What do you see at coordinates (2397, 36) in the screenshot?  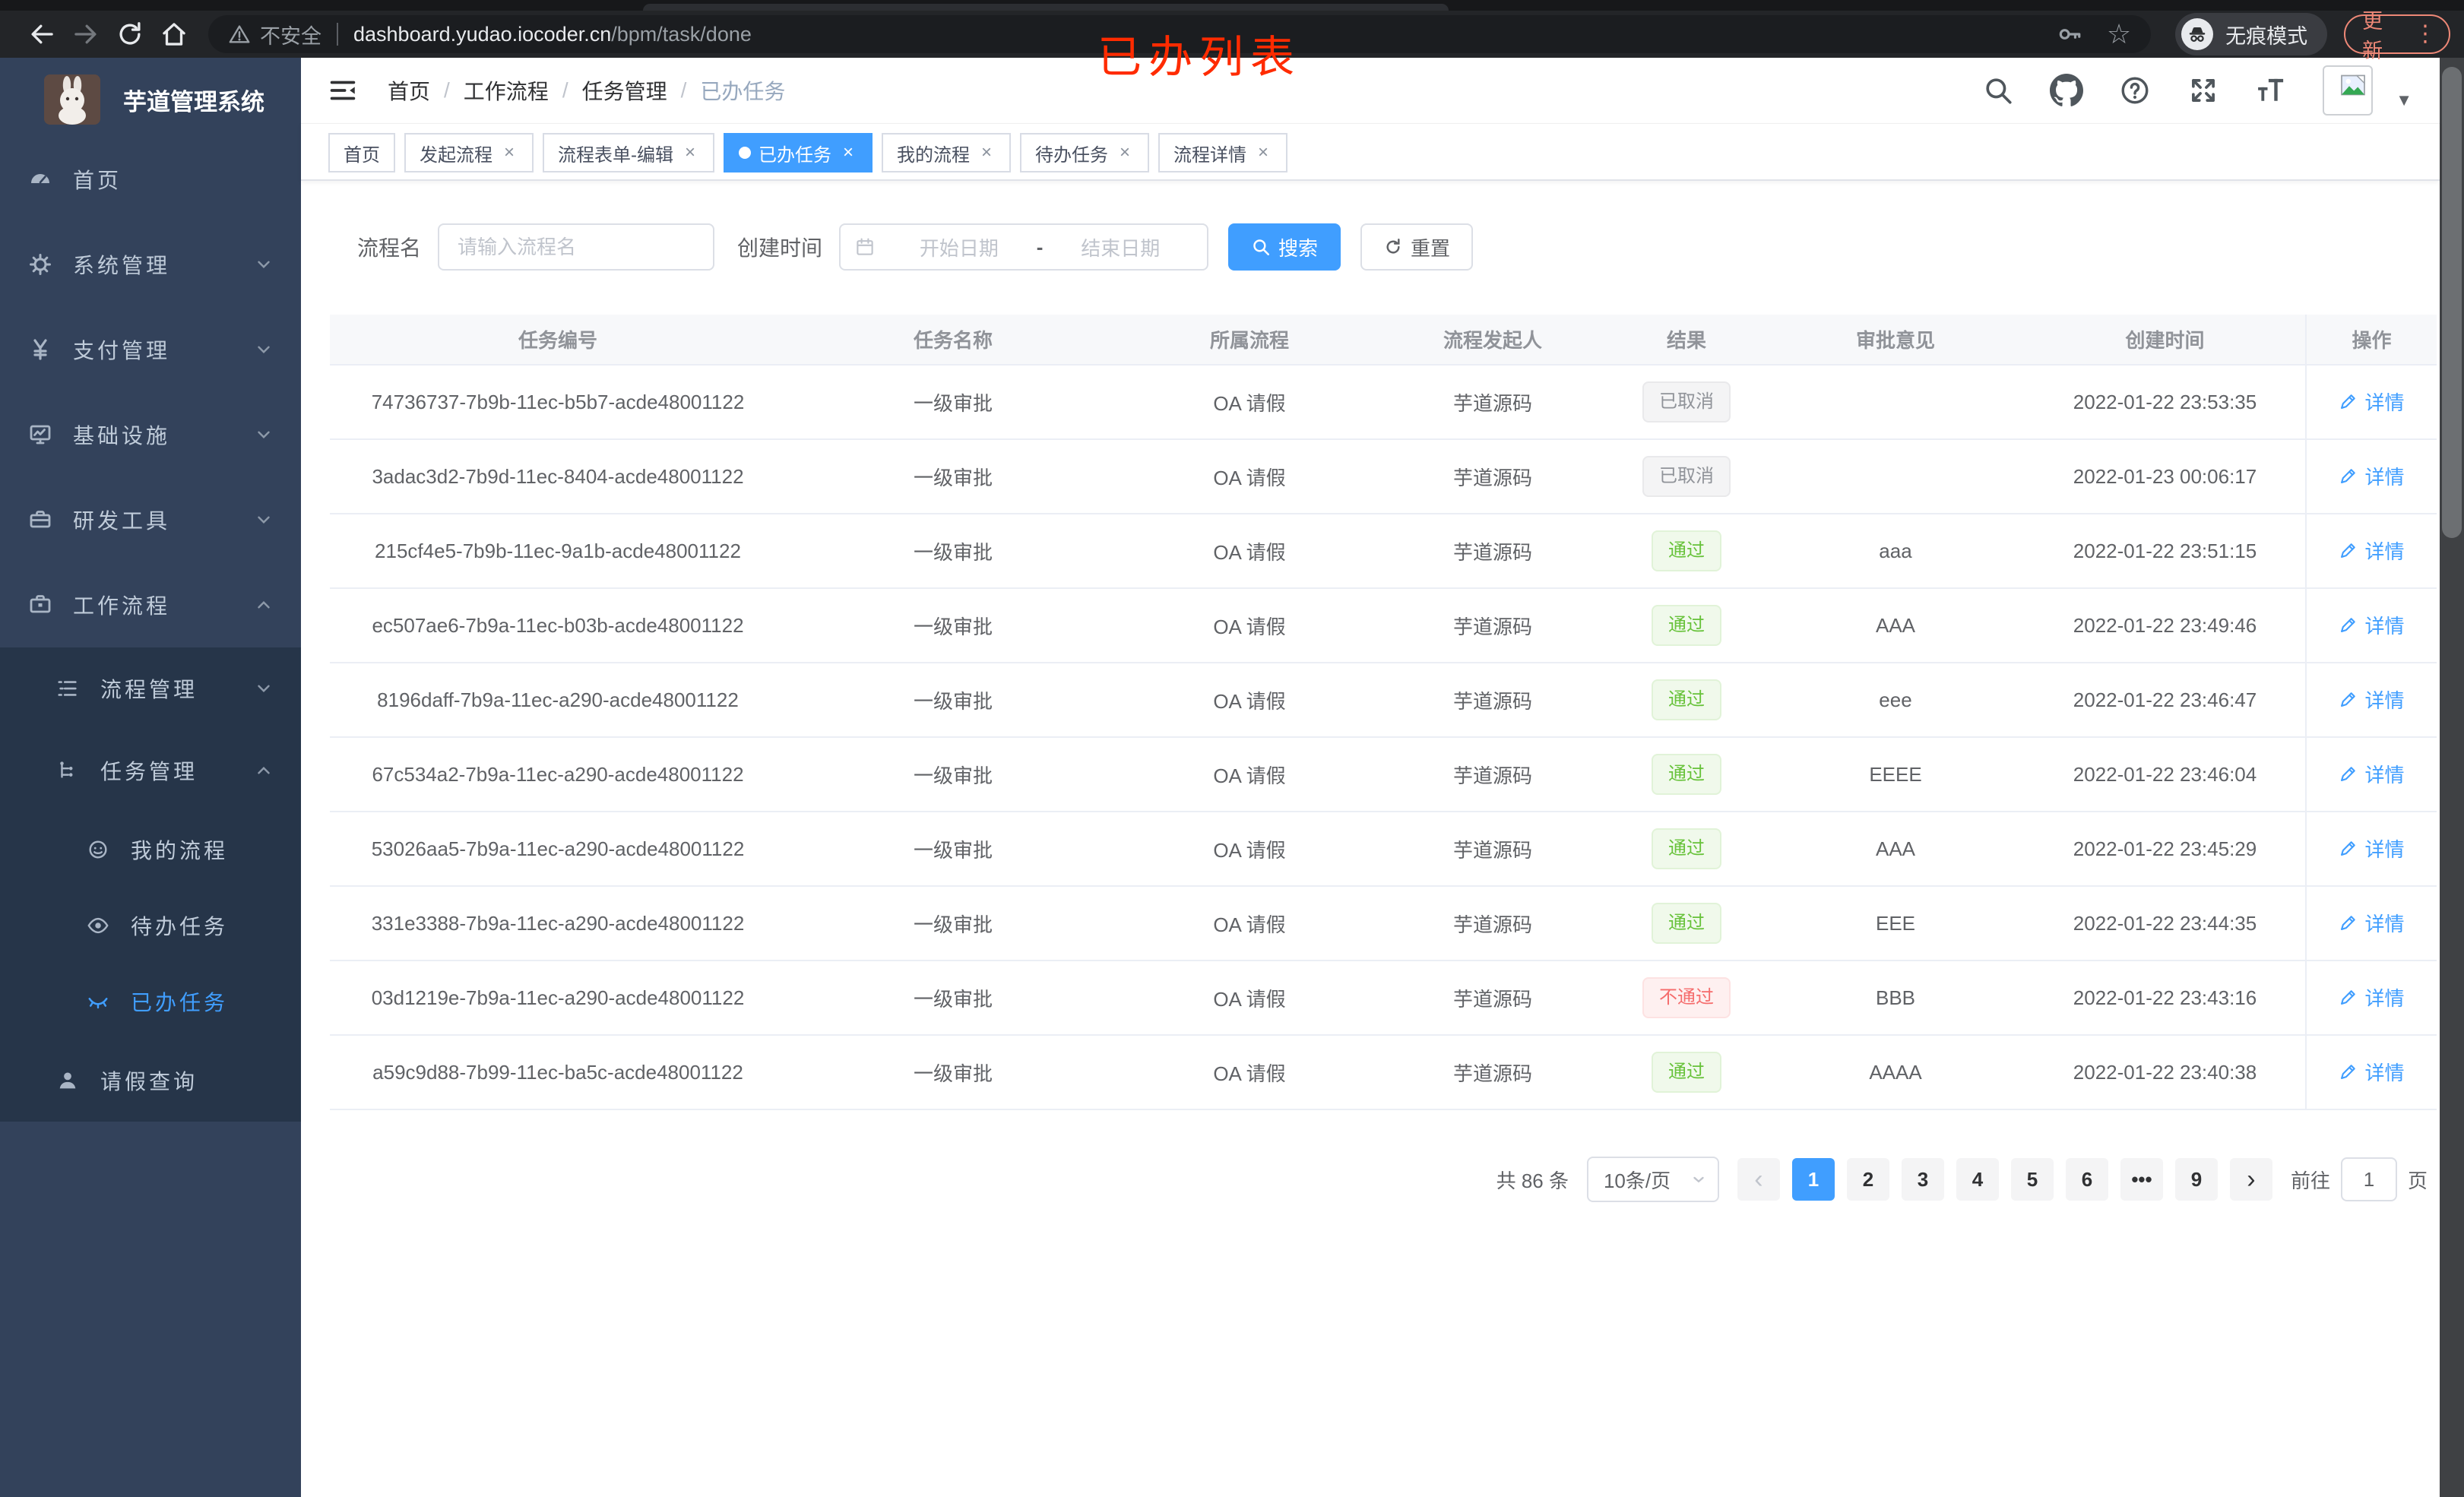 I see `update-button: 更新 ⋮` at bounding box center [2397, 36].